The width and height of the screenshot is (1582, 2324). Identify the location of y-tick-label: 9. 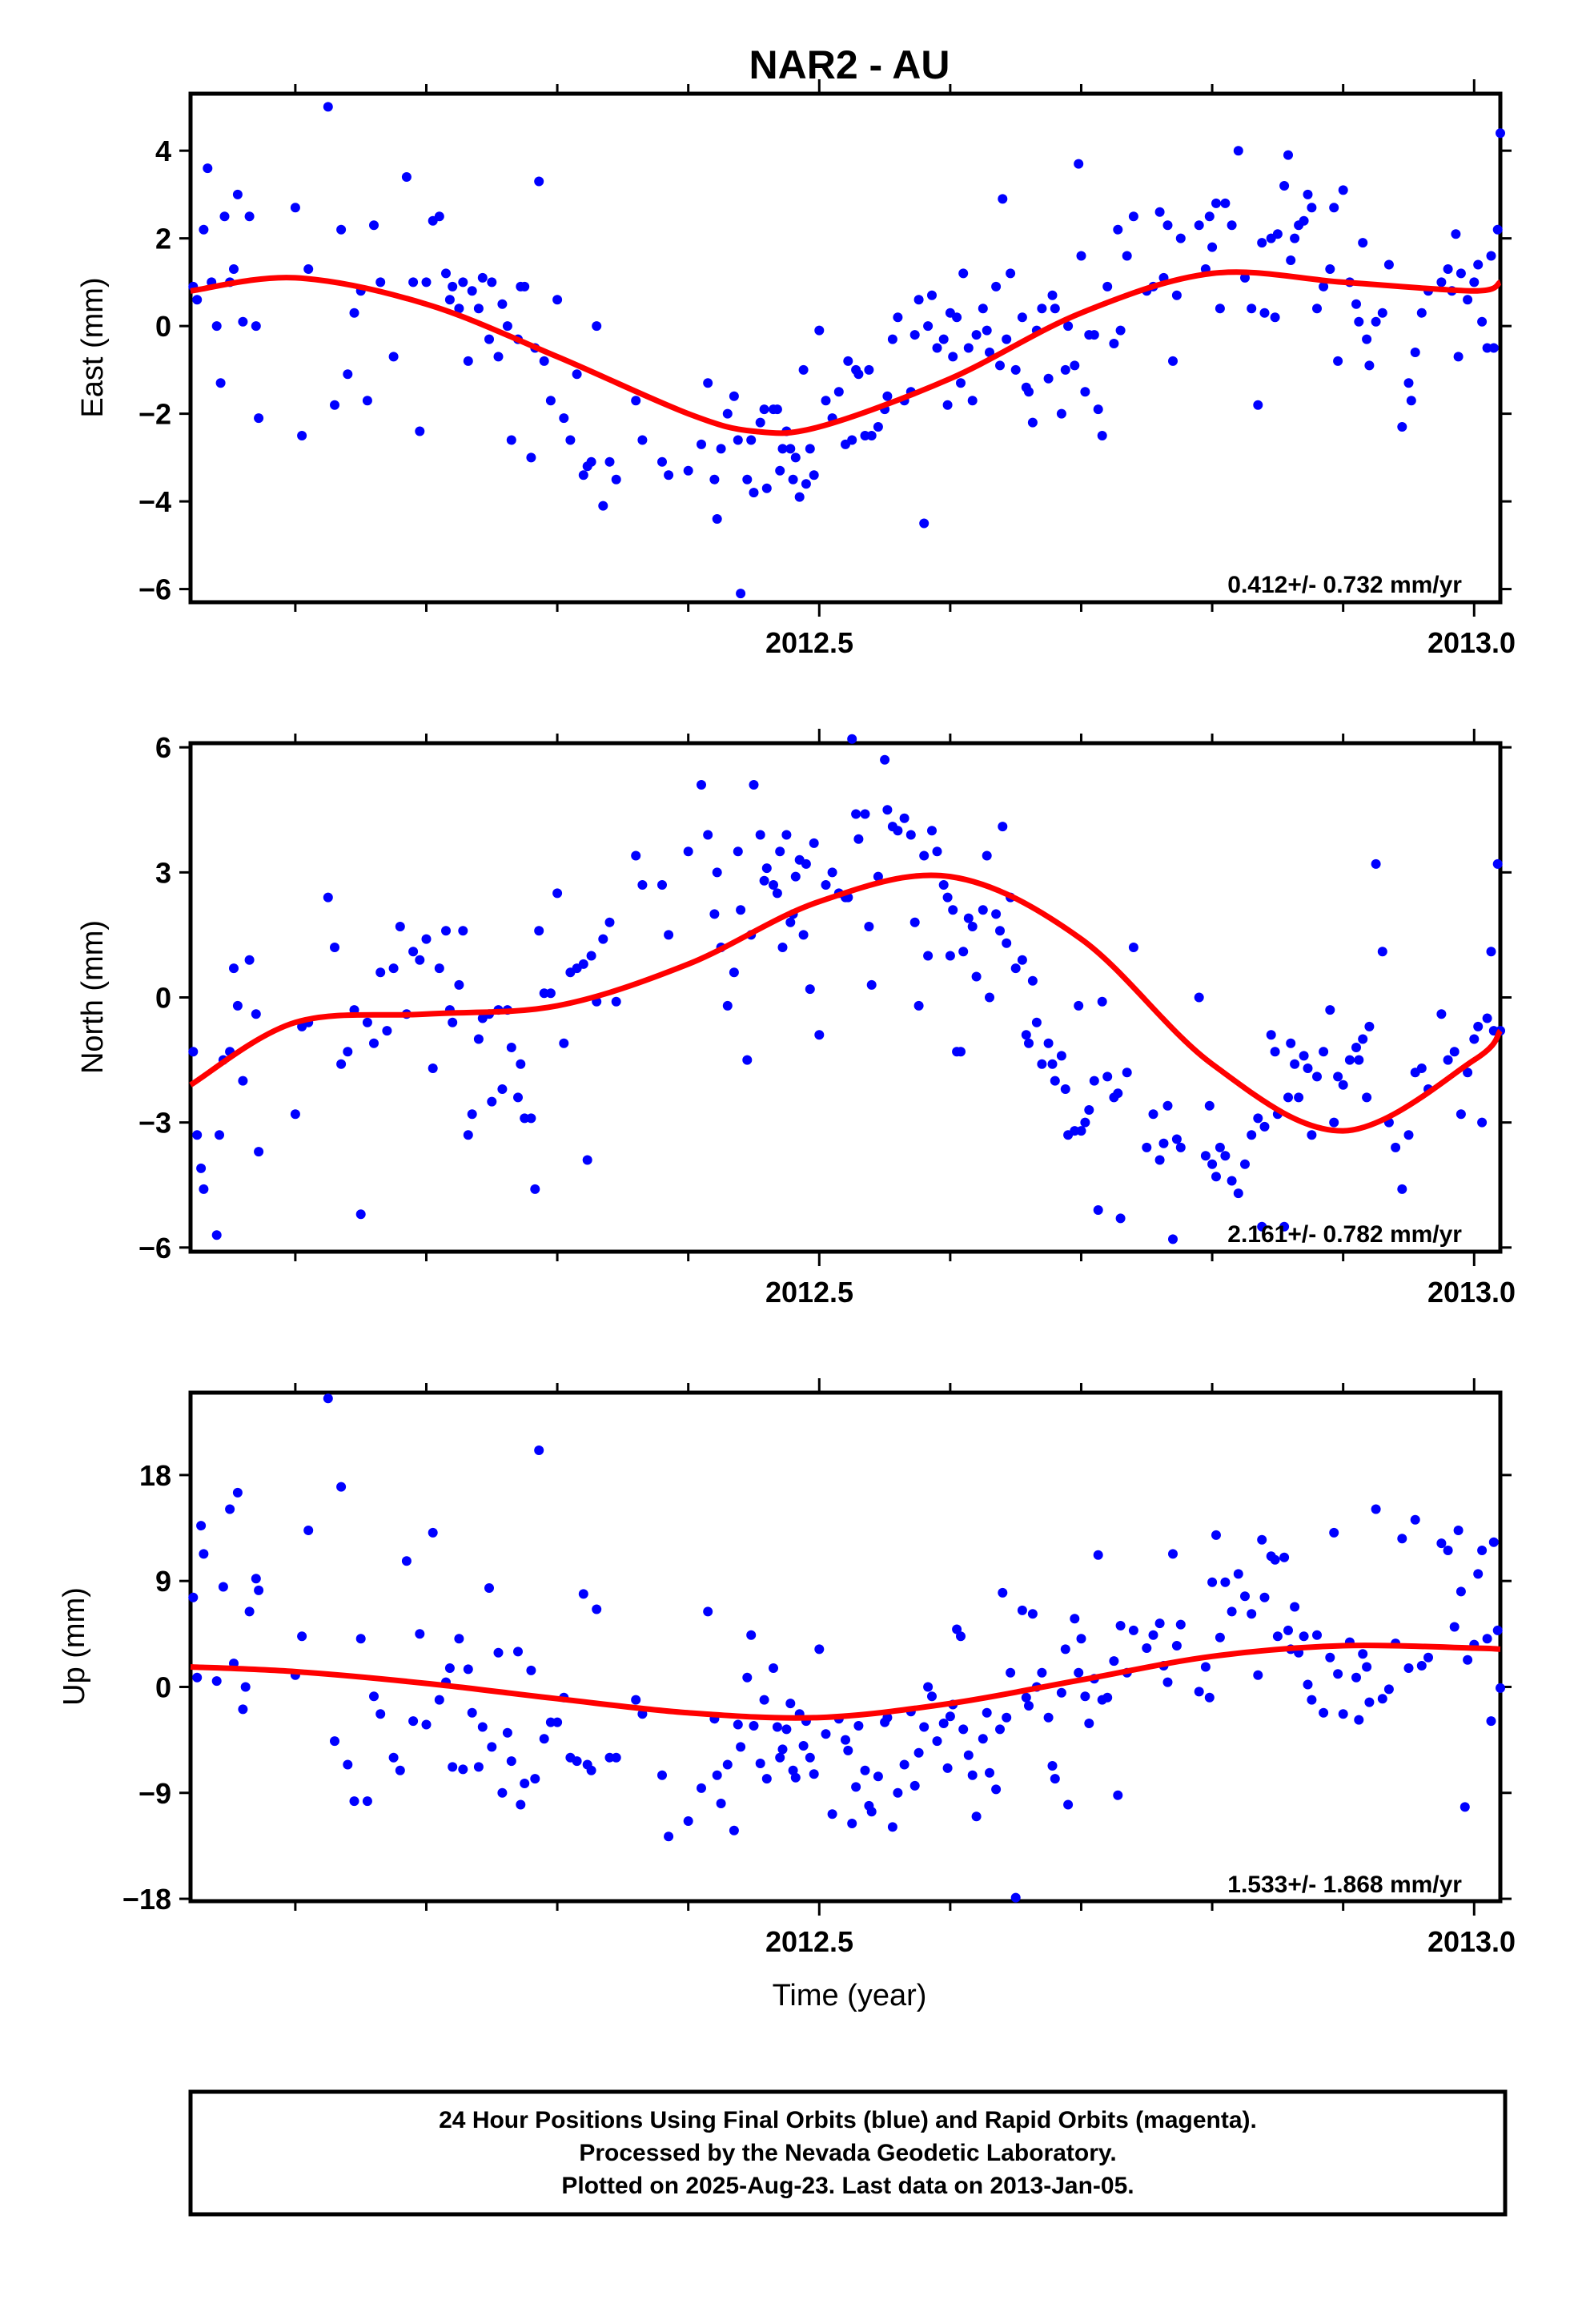
(163, 1581).